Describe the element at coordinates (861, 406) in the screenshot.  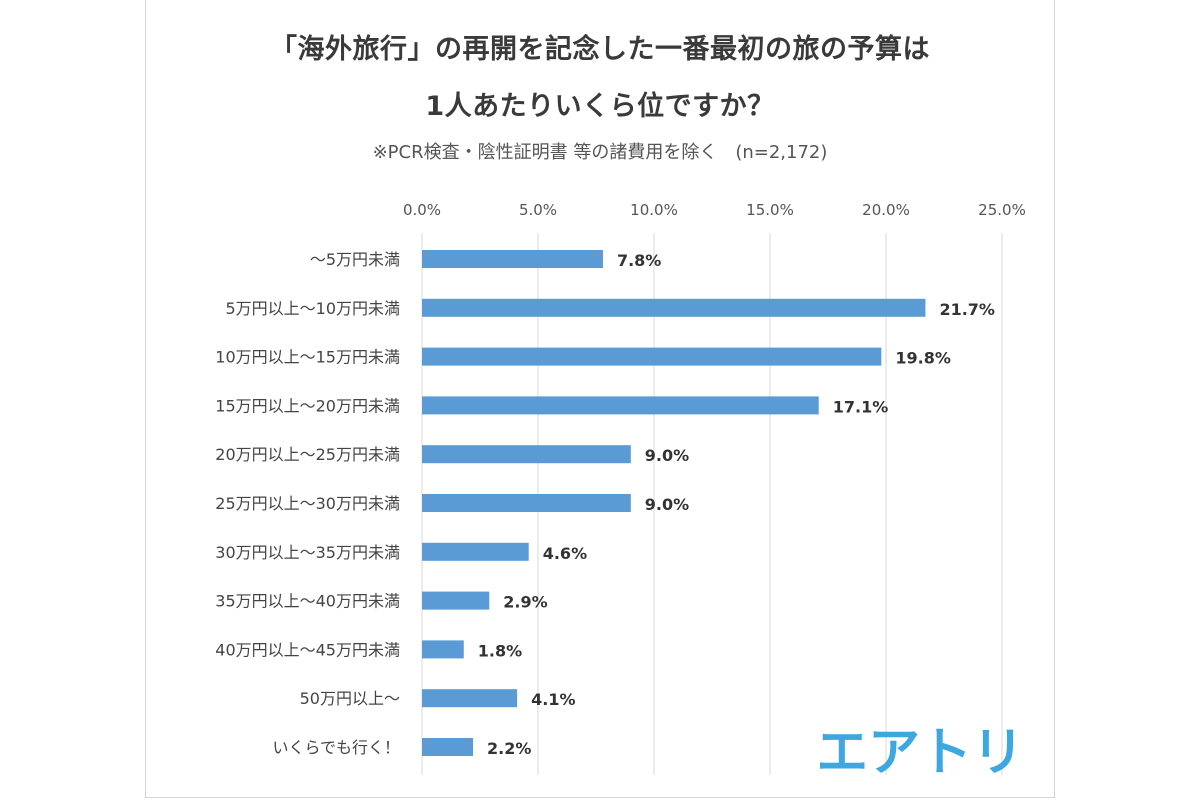
I see `value-label: 17.1%` at that location.